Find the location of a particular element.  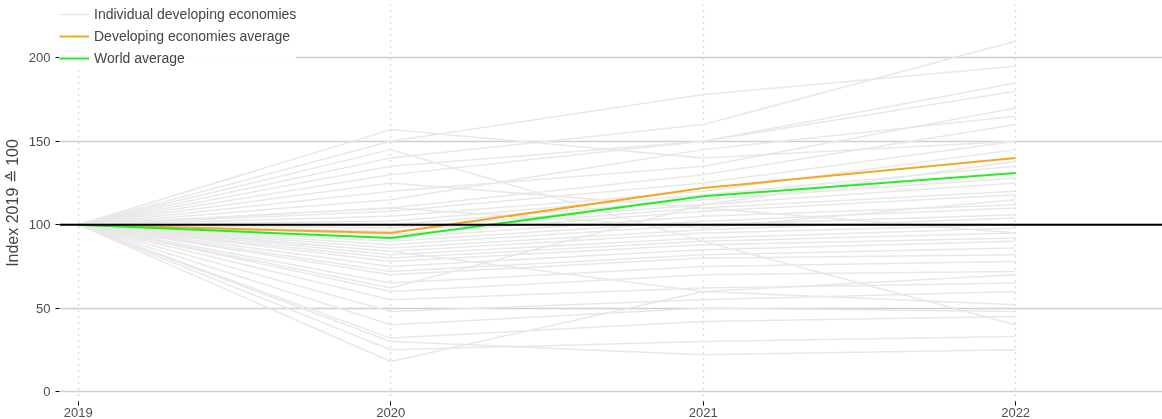

x-tick-label: 2021 is located at coordinates (703, 411).